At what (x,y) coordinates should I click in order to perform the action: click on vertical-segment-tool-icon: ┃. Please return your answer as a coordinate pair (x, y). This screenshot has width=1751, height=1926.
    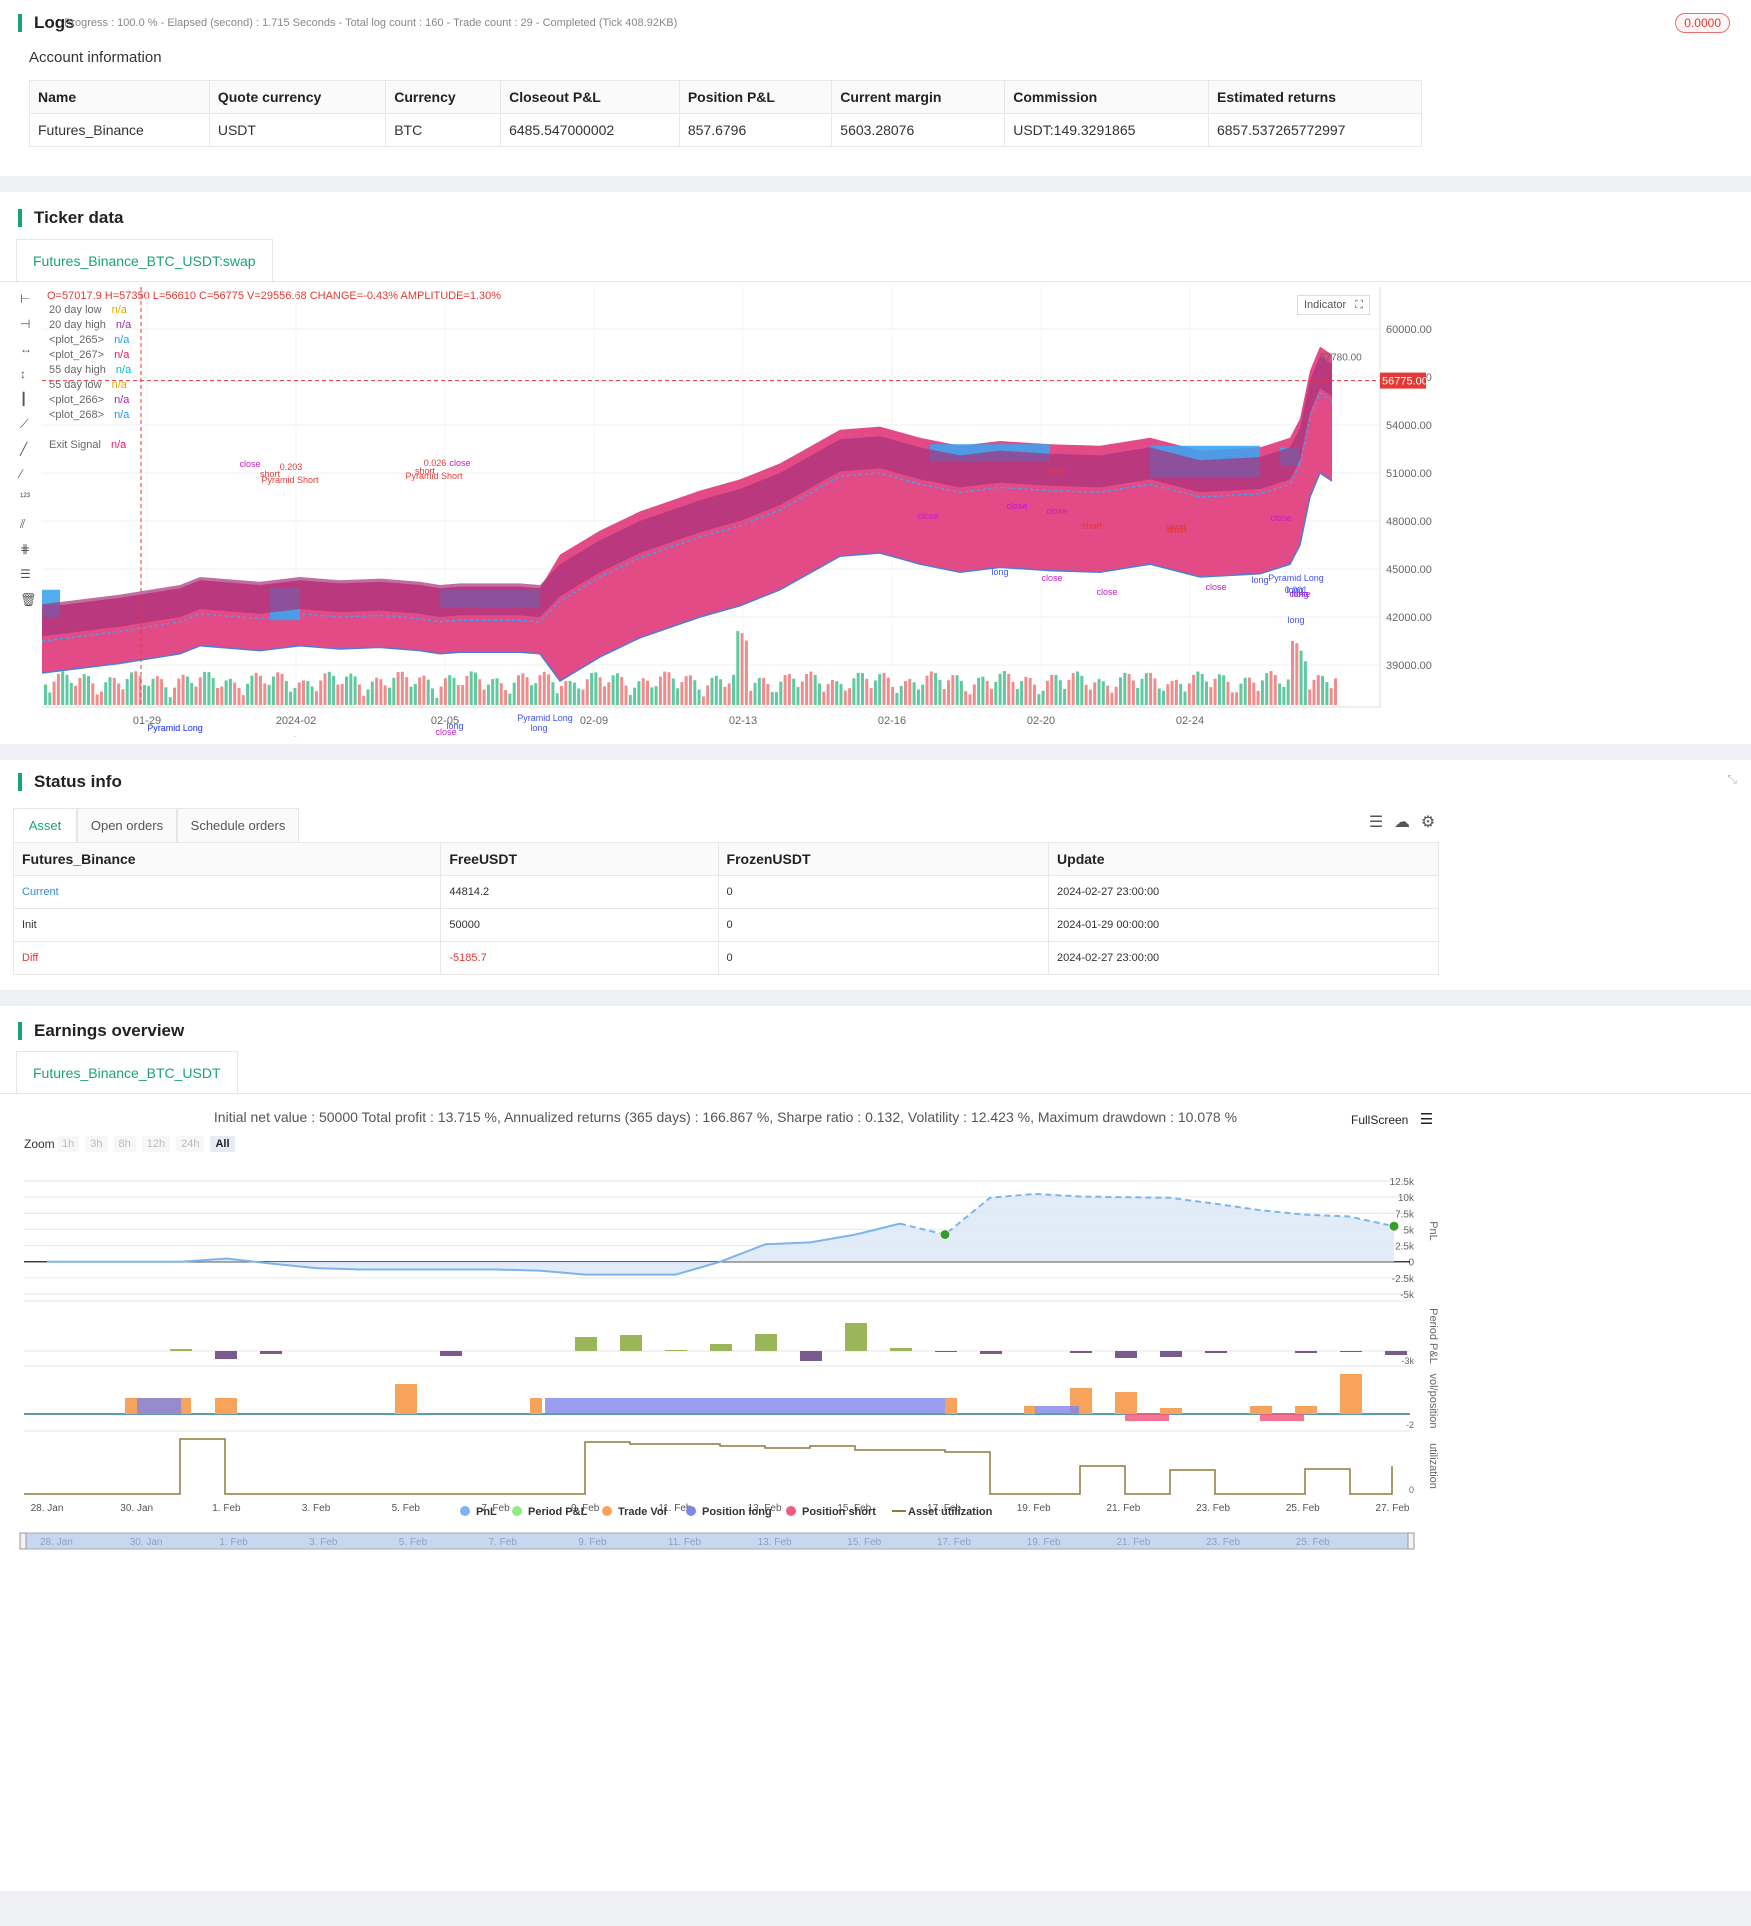
    Looking at the image, I should click on (24, 399).